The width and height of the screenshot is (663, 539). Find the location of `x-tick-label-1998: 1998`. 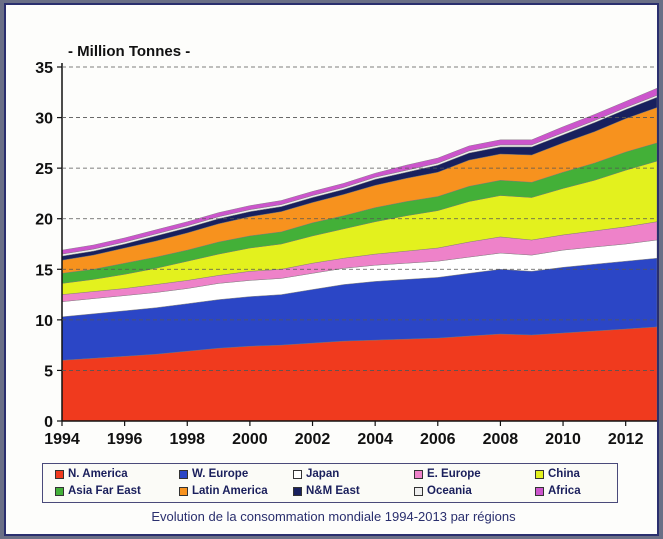

x-tick-label-1998: 1998 is located at coordinates (187, 439).